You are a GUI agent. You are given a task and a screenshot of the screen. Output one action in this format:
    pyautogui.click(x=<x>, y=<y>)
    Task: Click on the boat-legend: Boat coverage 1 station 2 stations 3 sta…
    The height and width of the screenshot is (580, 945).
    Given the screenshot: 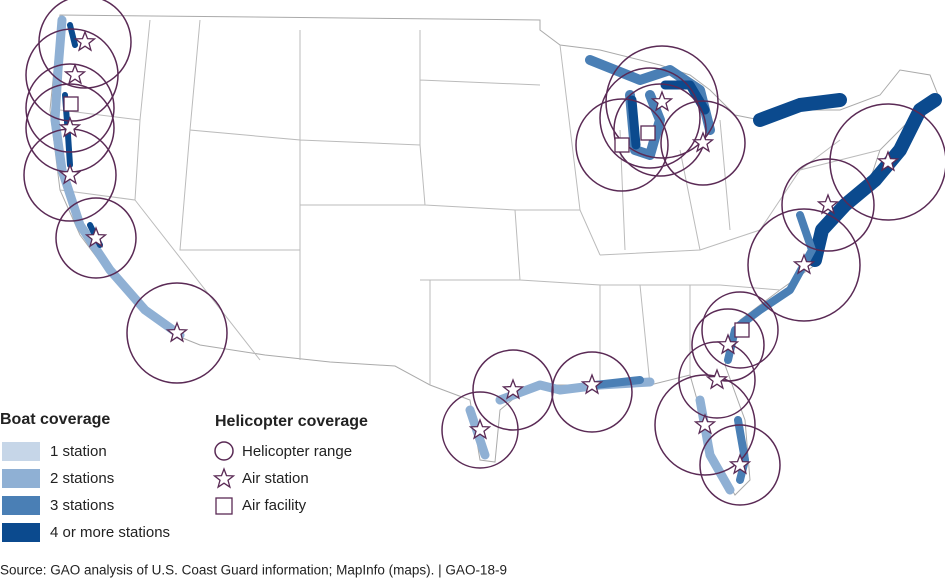 What is the action you would take?
    pyautogui.click(x=85, y=476)
    